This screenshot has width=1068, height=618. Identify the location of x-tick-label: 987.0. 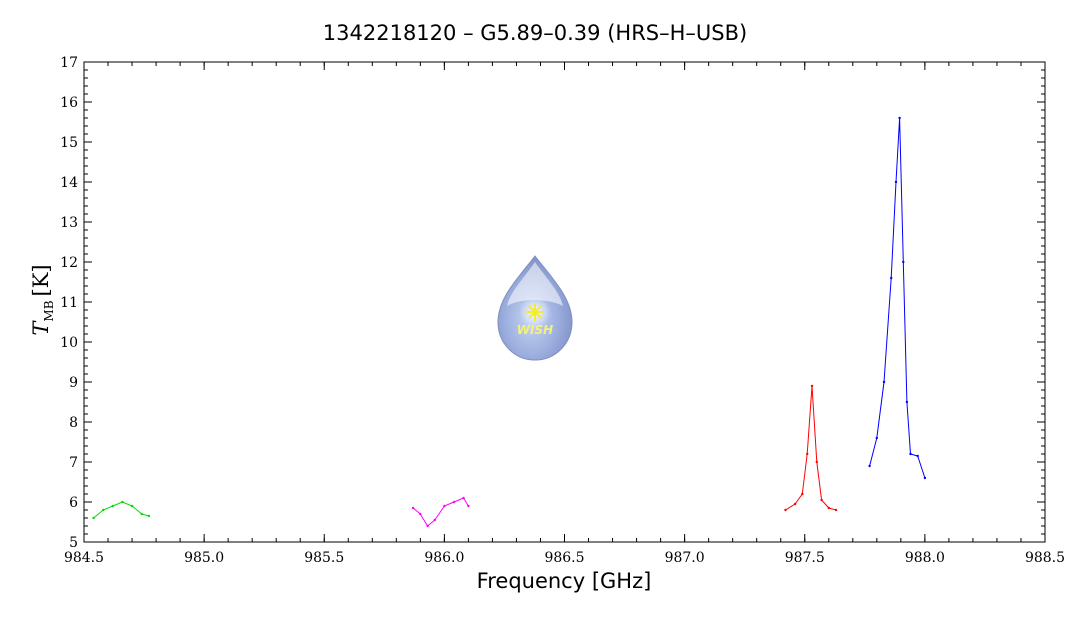
(685, 558).